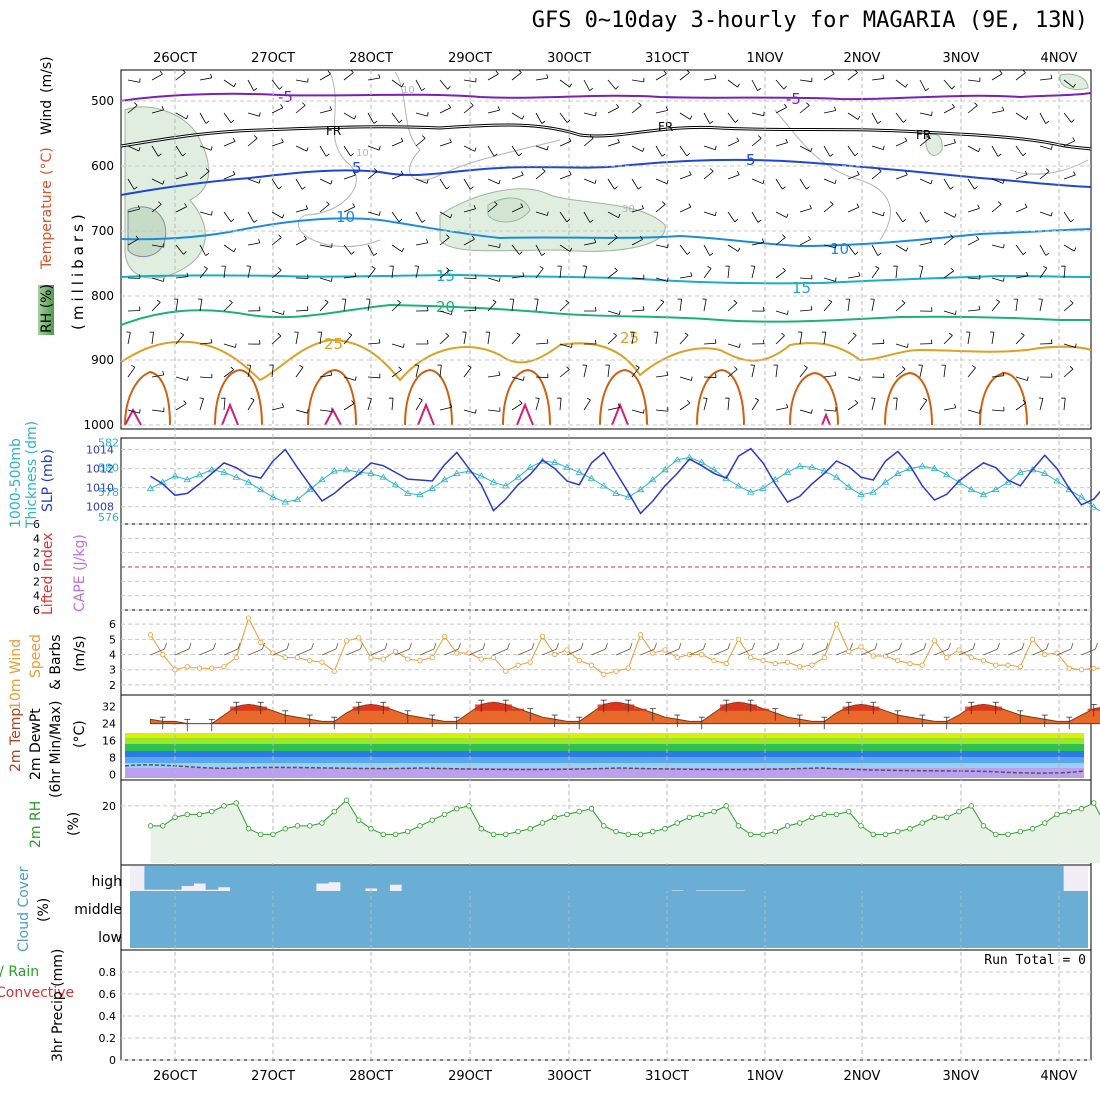 This screenshot has width=1100, height=1100. What do you see at coordinates (628, 209) in the screenshot?
I see `contour-label: 30` at bounding box center [628, 209].